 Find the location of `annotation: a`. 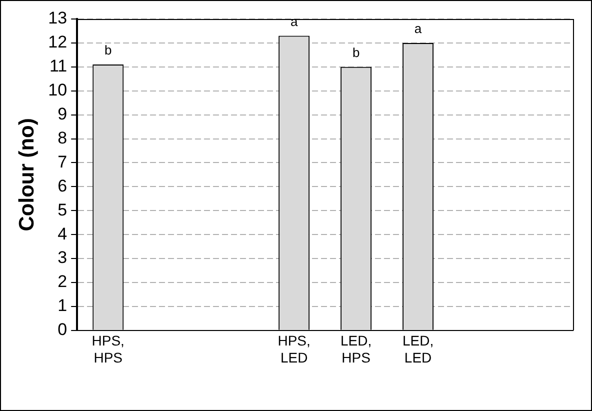

annotation: a is located at coordinates (418, 28).